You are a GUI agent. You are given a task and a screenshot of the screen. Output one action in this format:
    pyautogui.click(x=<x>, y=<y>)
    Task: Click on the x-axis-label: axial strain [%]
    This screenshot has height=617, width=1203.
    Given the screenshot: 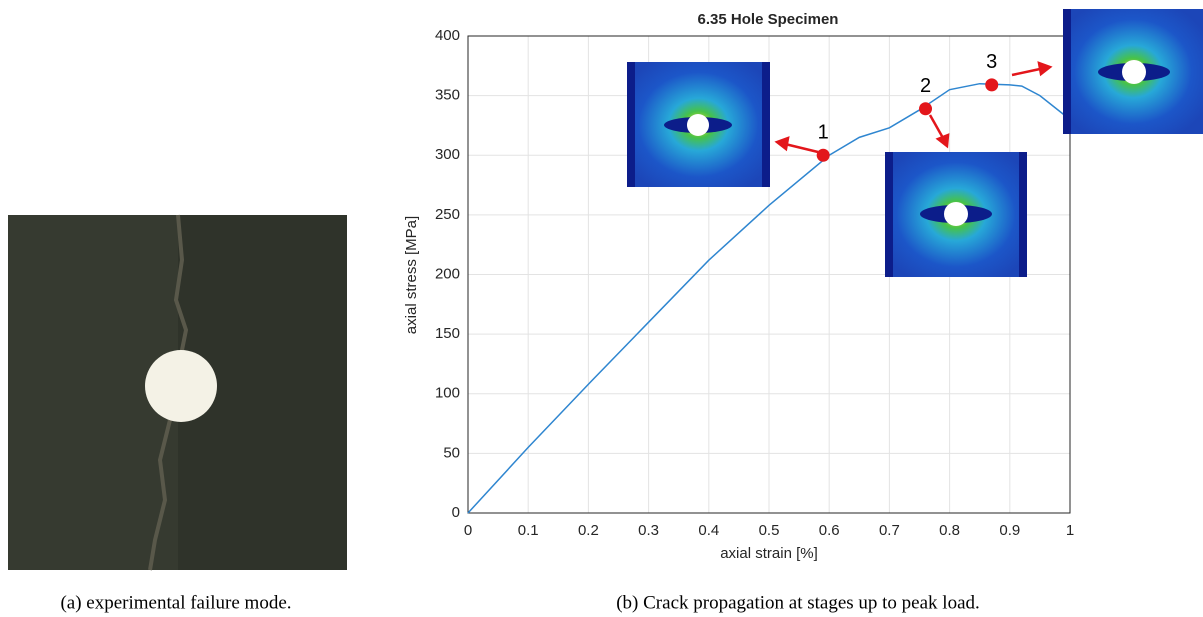 What is the action you would take?
    pyautogui.click(x=769, y=553)
    